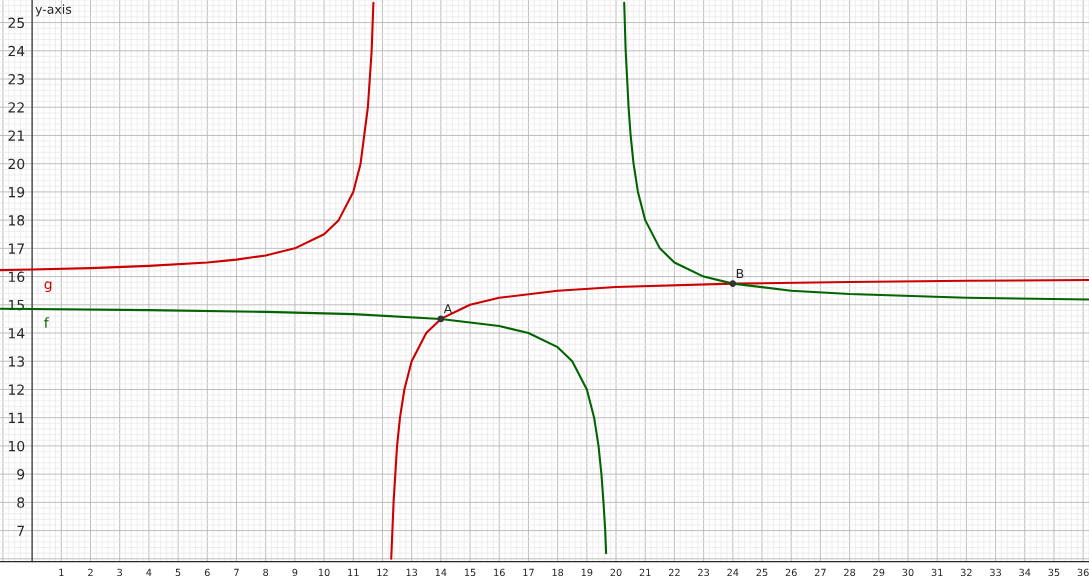 This screenshot has width=1089, height=582. What do you see at coordinates (937, 572) in the screenshot?
I see `x-tick-label: 31` at bounding box center [937, 572].